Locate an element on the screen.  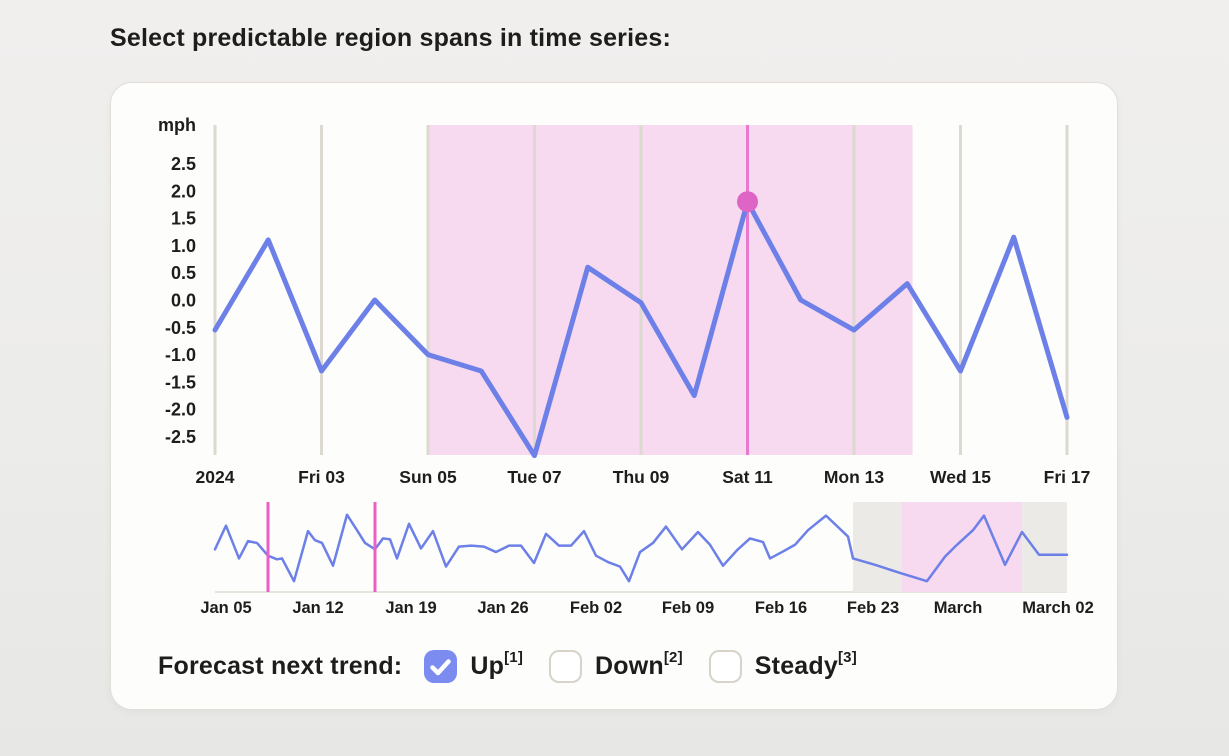
overview-tick-label: Feb 23 is located at coordinates (873, 608).